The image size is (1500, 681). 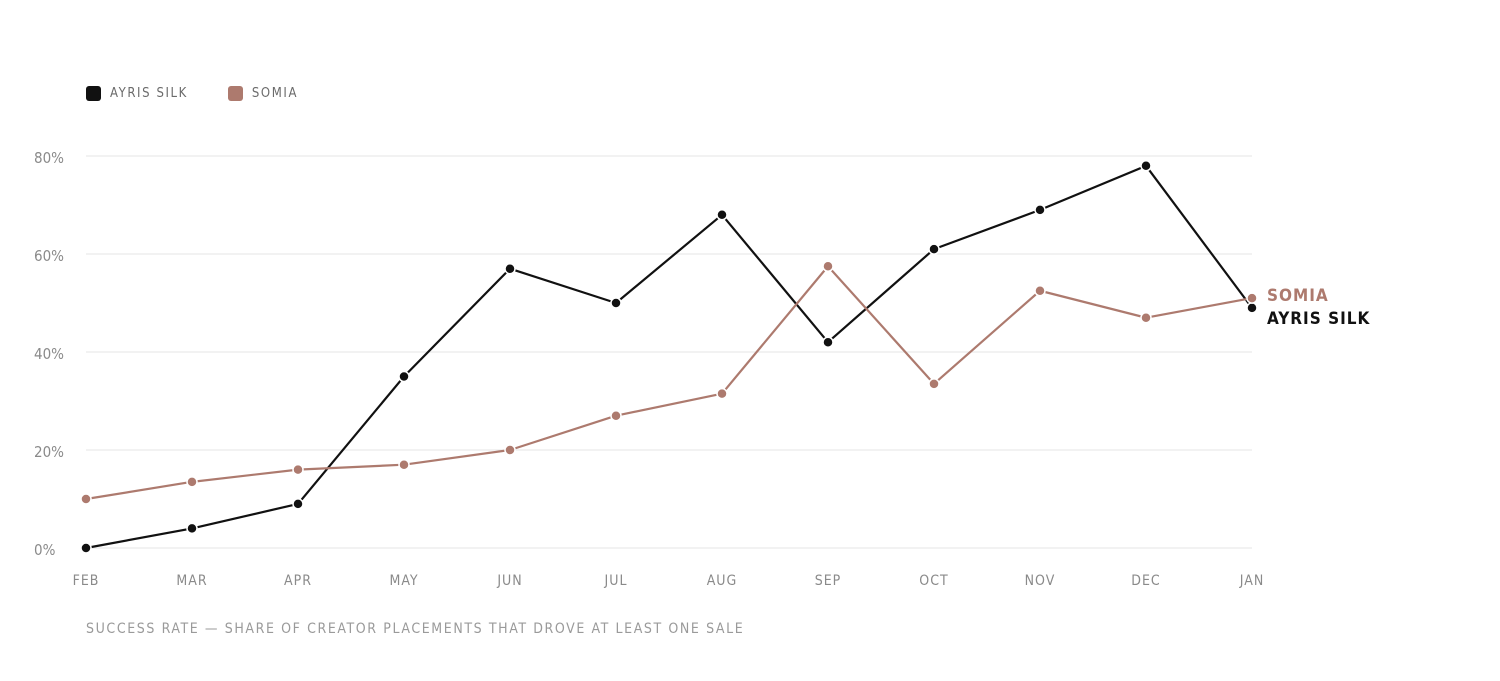 What do you see at coordinates (49, 452) in the screenshot?
I see `y-tick-label: 20%` at bounding box center [49, 452].